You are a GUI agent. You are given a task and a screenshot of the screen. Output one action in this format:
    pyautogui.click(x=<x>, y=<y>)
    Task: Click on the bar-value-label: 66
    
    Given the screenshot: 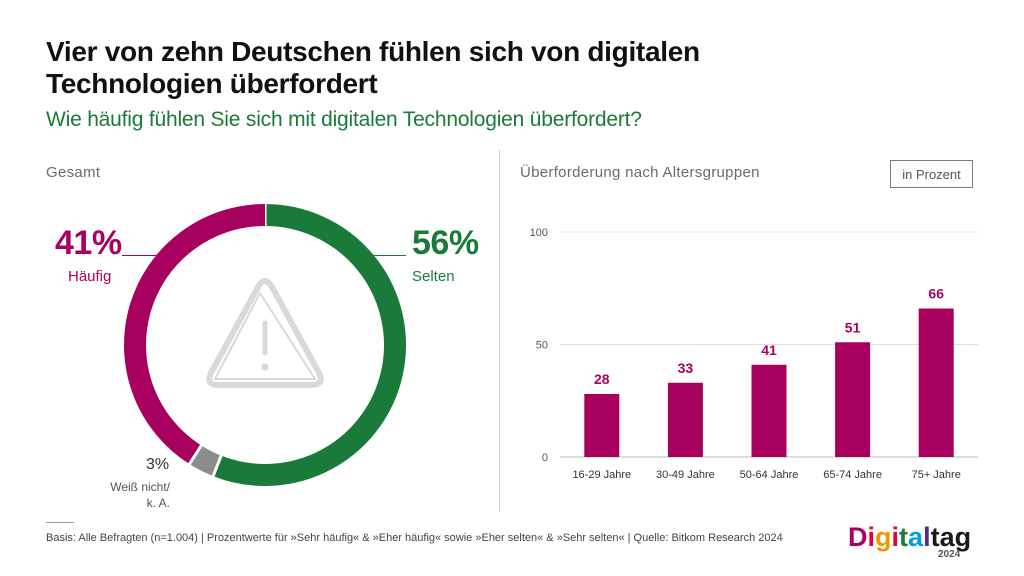 What is the action you would take?
    pyautogui.click(x=936, y=294)
    